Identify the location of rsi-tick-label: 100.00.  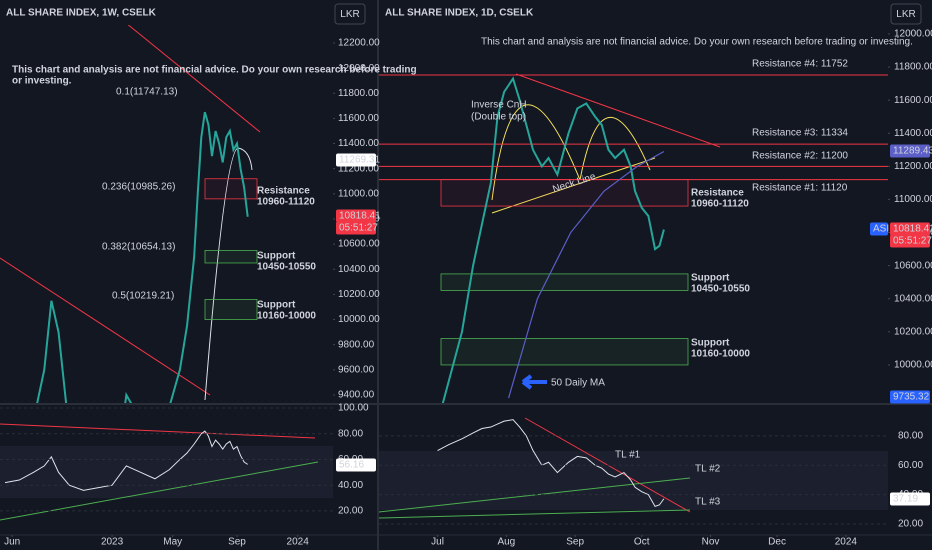
(353, 408).